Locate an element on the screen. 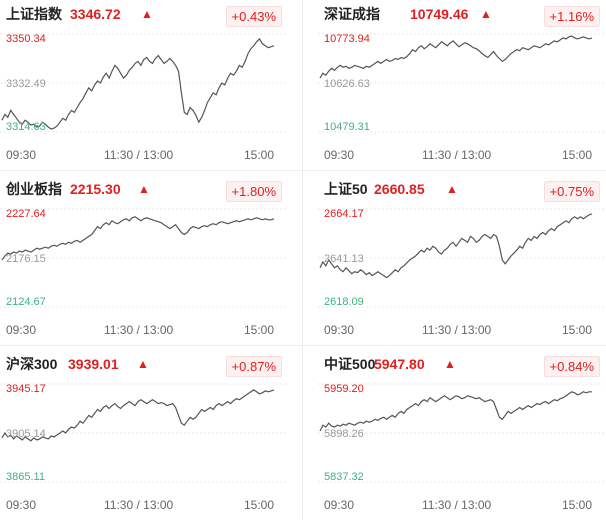 The image size is (606, 522). change-badge: +0.43% is located at coordinates (253, 16).